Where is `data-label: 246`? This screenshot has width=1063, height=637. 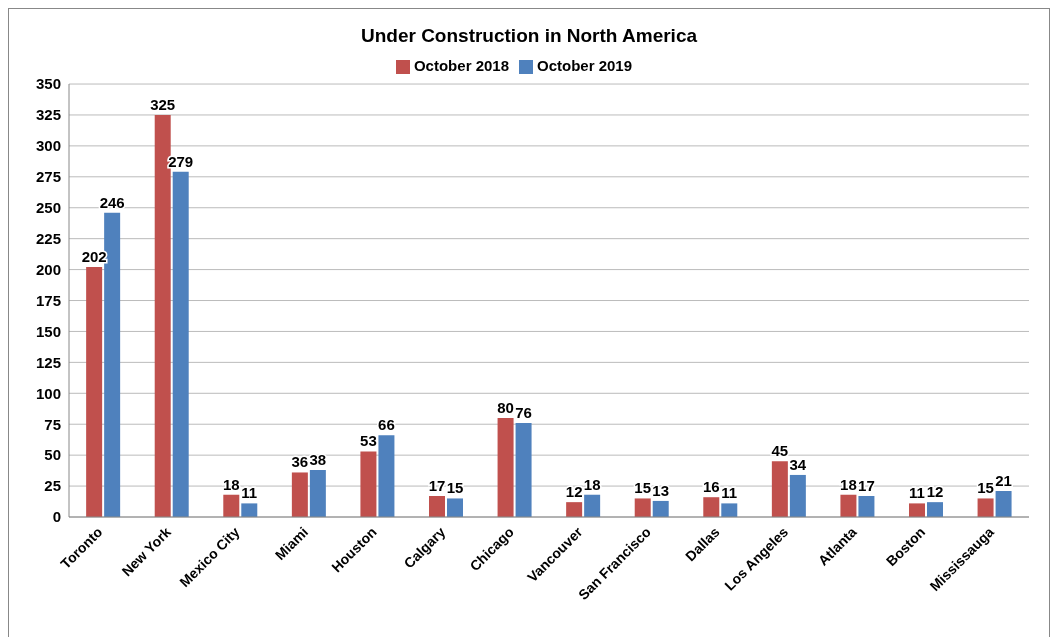
data-label: 246 is located at coordinates (112, 202).